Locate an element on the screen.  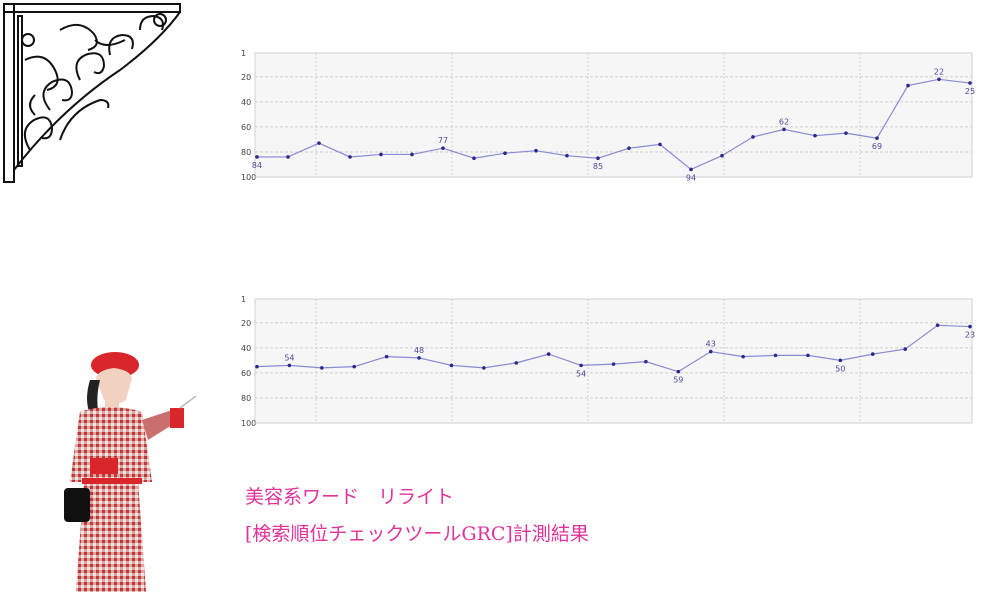
data-label: 50 is located at coordinates (840, 368).